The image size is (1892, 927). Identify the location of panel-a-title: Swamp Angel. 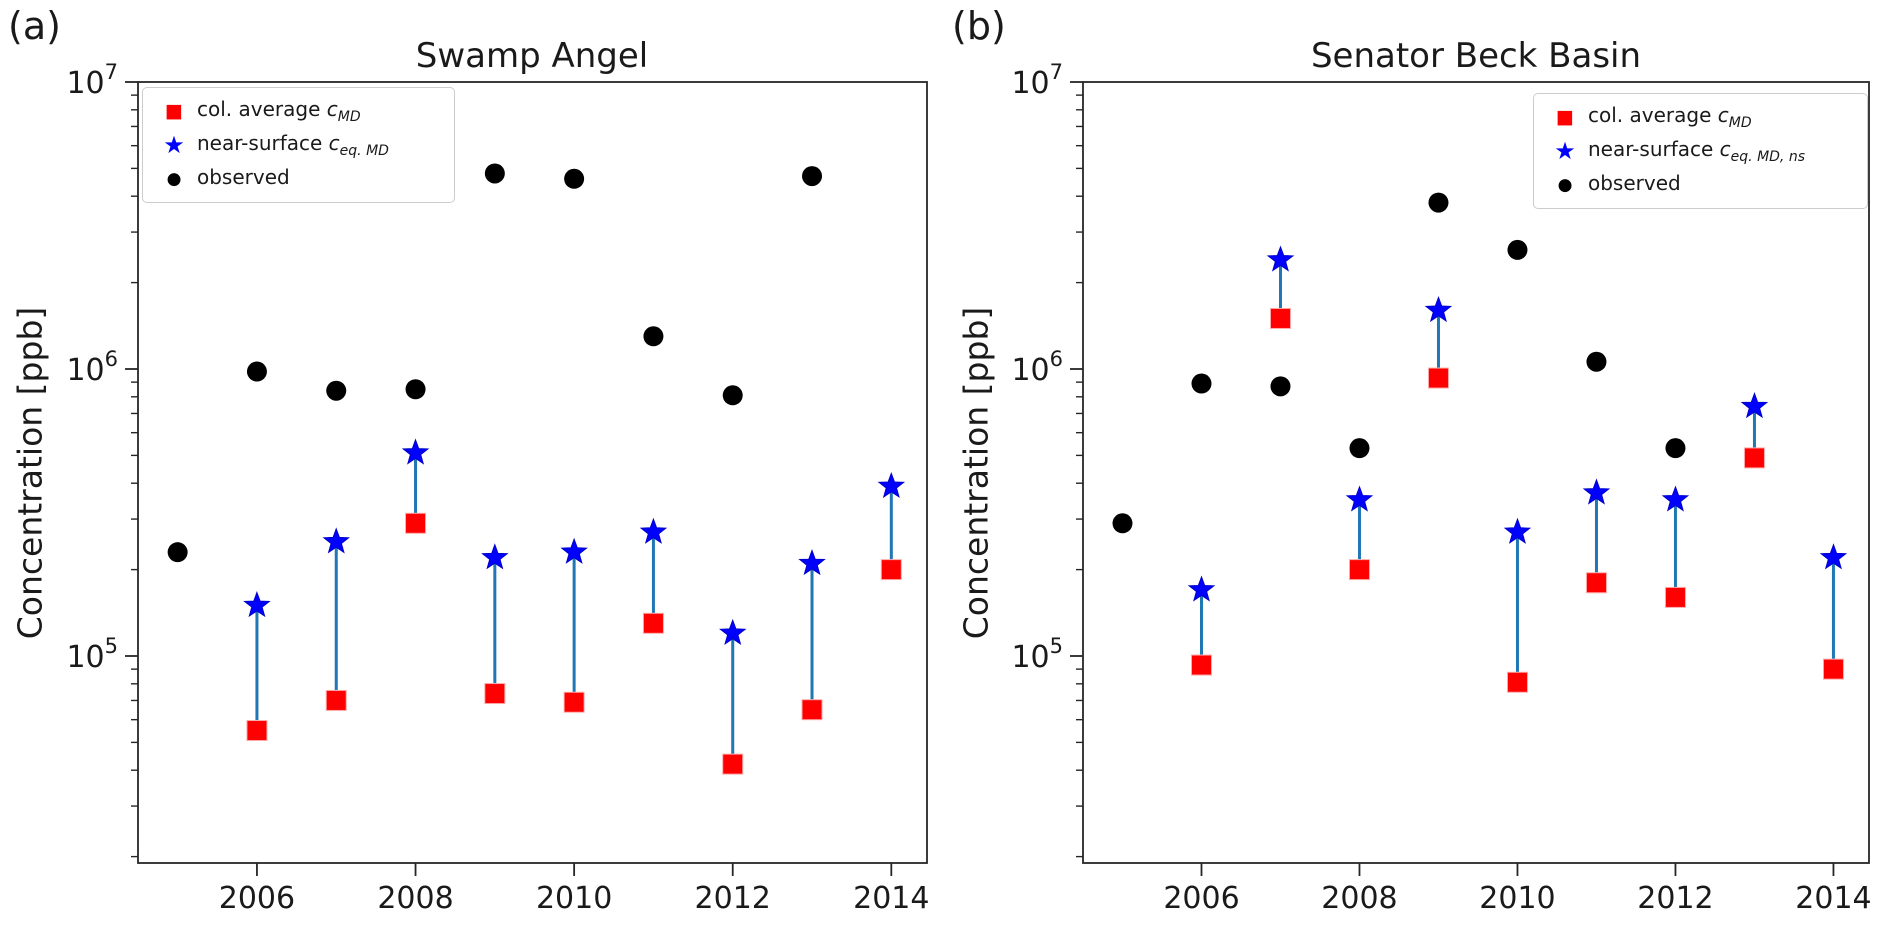
(532, 56).